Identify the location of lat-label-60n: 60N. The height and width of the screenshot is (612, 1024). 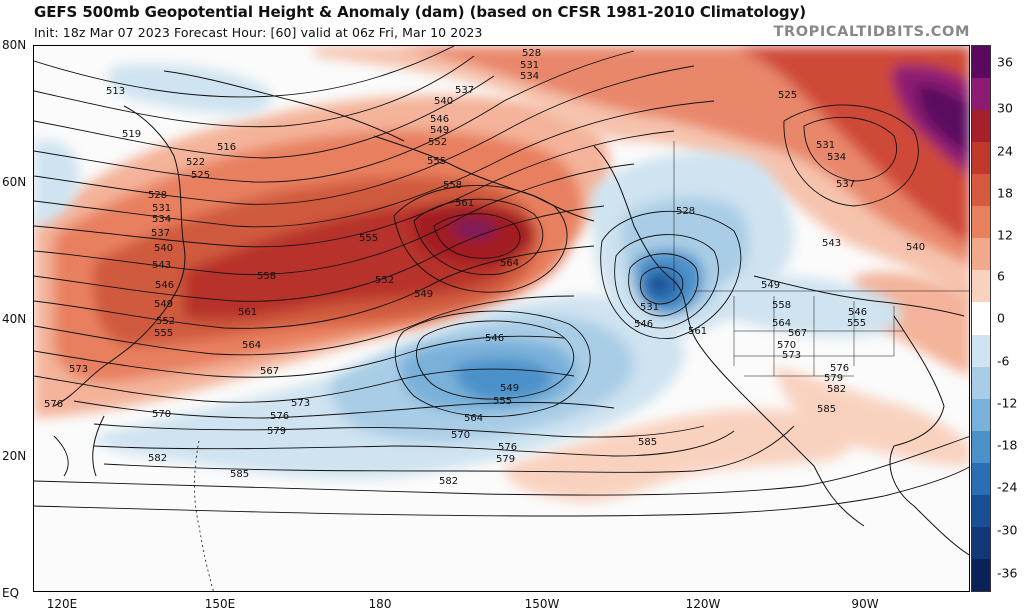
(14, 182).